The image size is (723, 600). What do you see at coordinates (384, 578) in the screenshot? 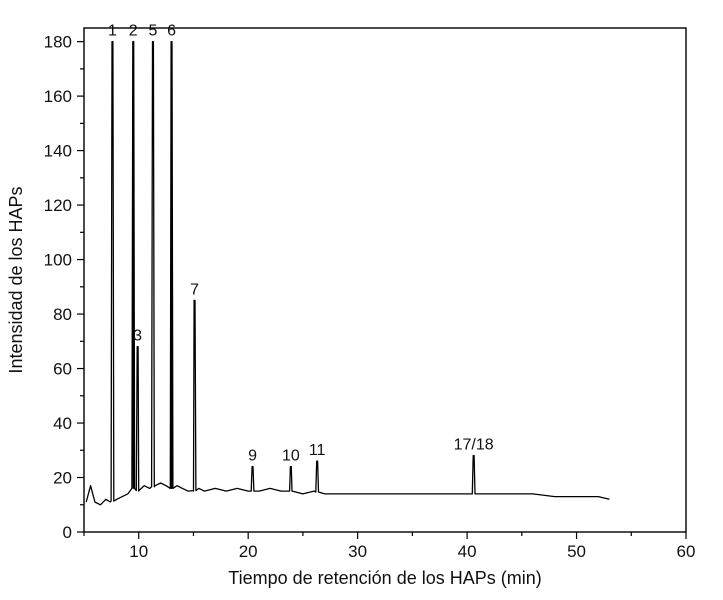
I see `x-axis-title: Tiempo de retención de los HAPs (min)` at bounding box center [384, 578].